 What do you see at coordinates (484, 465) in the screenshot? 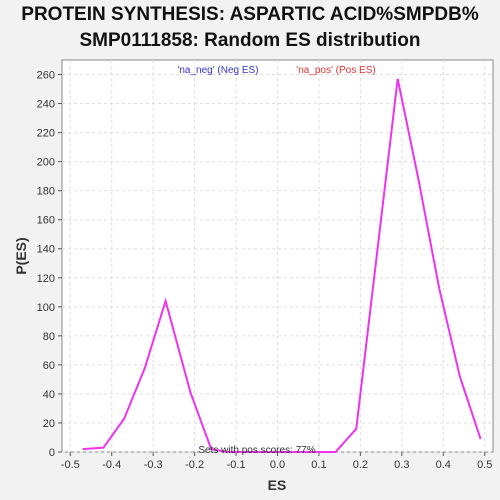
I see `x-tick-label: 0.5` at bounding box center [484, 465].